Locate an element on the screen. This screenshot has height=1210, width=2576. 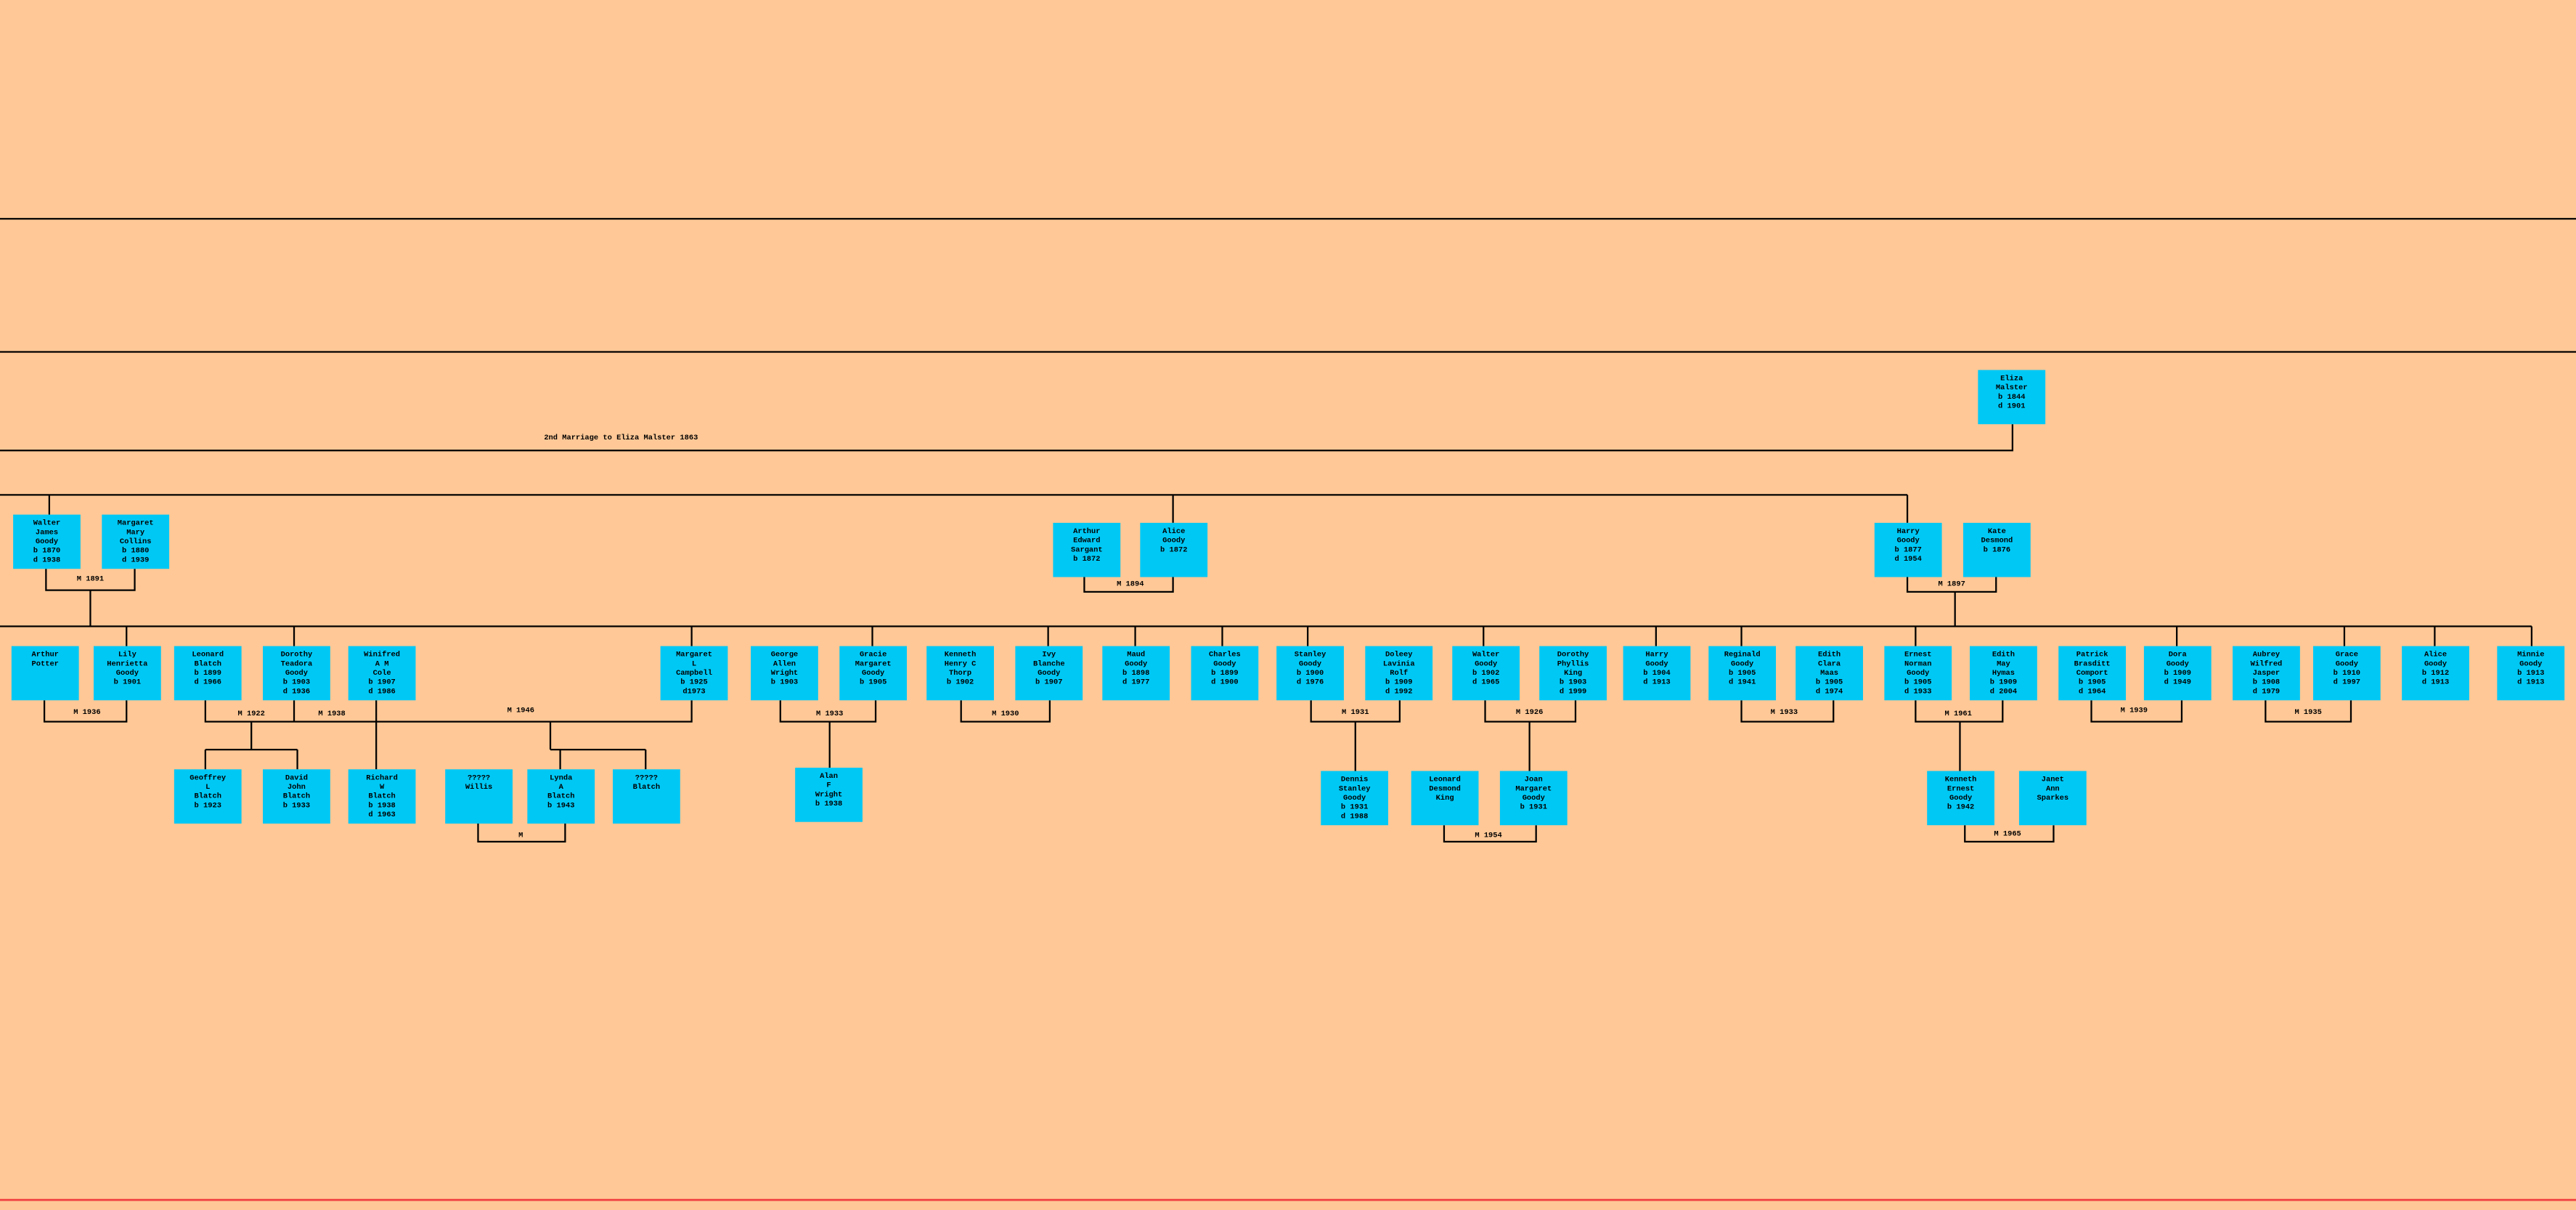
person-text: Willis is located at coordinates (478, 787).